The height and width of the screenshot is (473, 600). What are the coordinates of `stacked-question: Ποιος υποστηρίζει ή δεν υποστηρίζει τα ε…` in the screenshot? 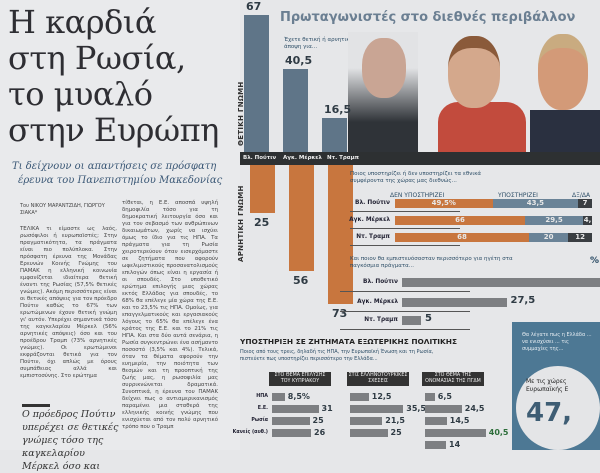 It's located at (416, 177).